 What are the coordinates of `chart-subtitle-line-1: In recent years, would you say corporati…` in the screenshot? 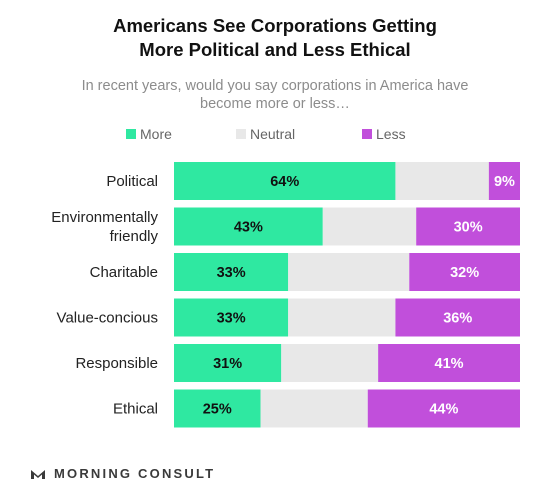 It's located at (275, 86).